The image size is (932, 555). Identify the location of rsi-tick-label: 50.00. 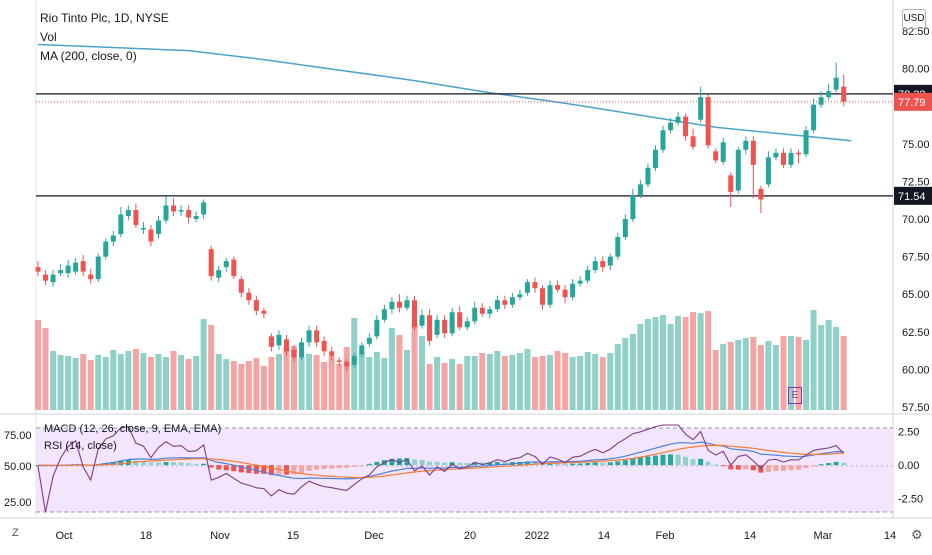
(18, 467).